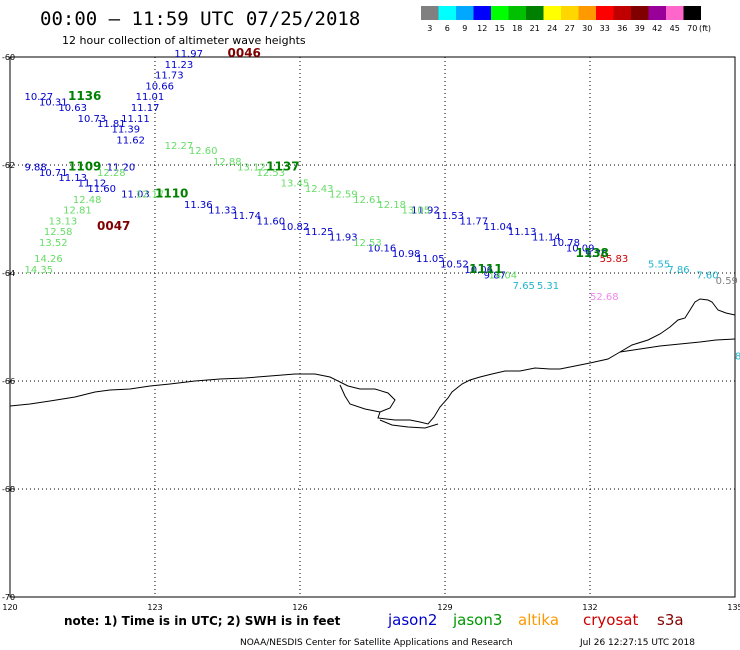  What do you see at coordinates (535, 28) in the screenshot?
I see `legend-label: 21` at bounding box center [535, 28].